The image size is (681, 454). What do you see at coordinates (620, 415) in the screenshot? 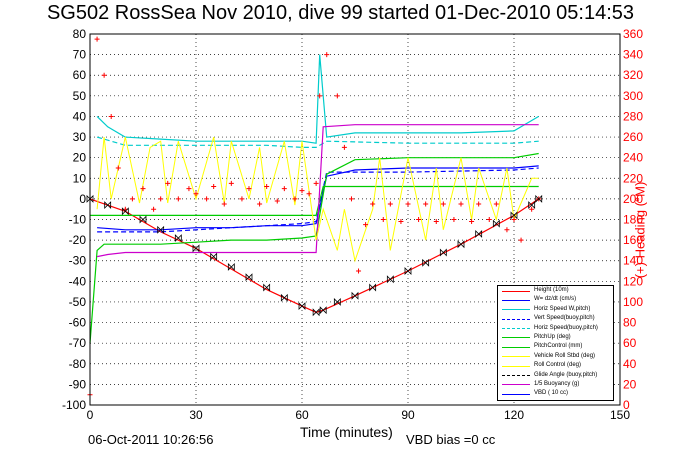
I see `x-tick-label: 150` at bounding box center [620, 415].